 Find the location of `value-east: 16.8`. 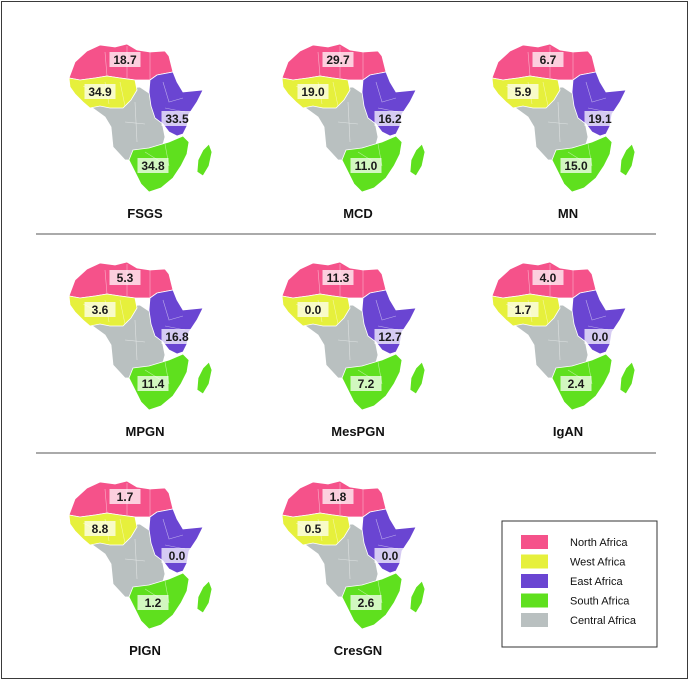

value-east: 16.8 is located at coordinates (177, 337).